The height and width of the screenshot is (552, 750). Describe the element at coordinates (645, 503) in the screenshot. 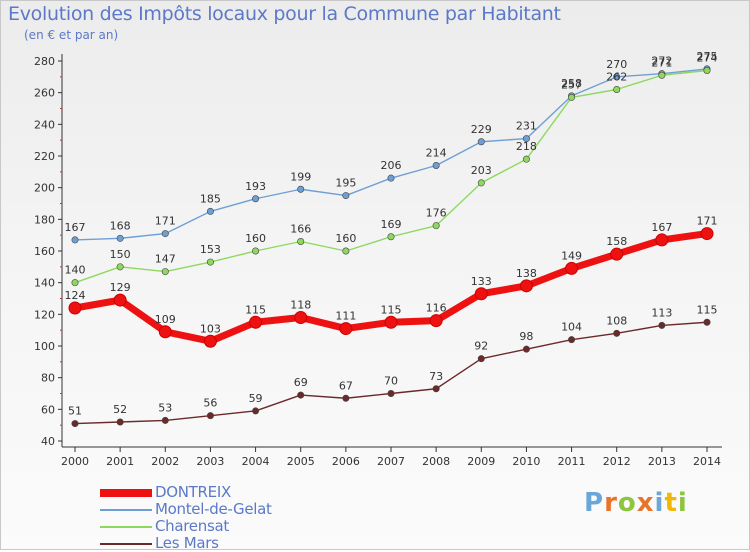

I see `logo-letter: x` at that location.